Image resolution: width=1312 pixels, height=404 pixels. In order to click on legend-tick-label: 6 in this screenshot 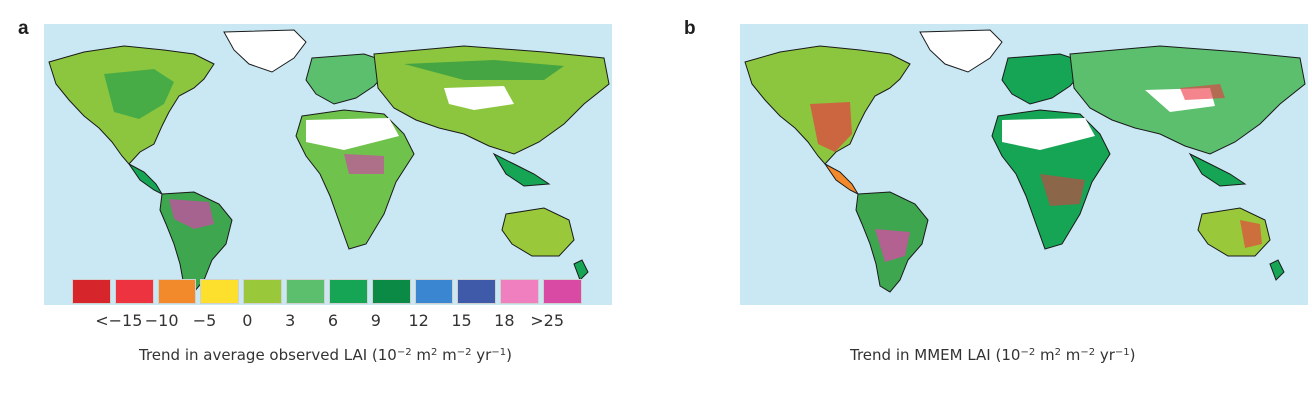, I will do `click(333, 320)`.